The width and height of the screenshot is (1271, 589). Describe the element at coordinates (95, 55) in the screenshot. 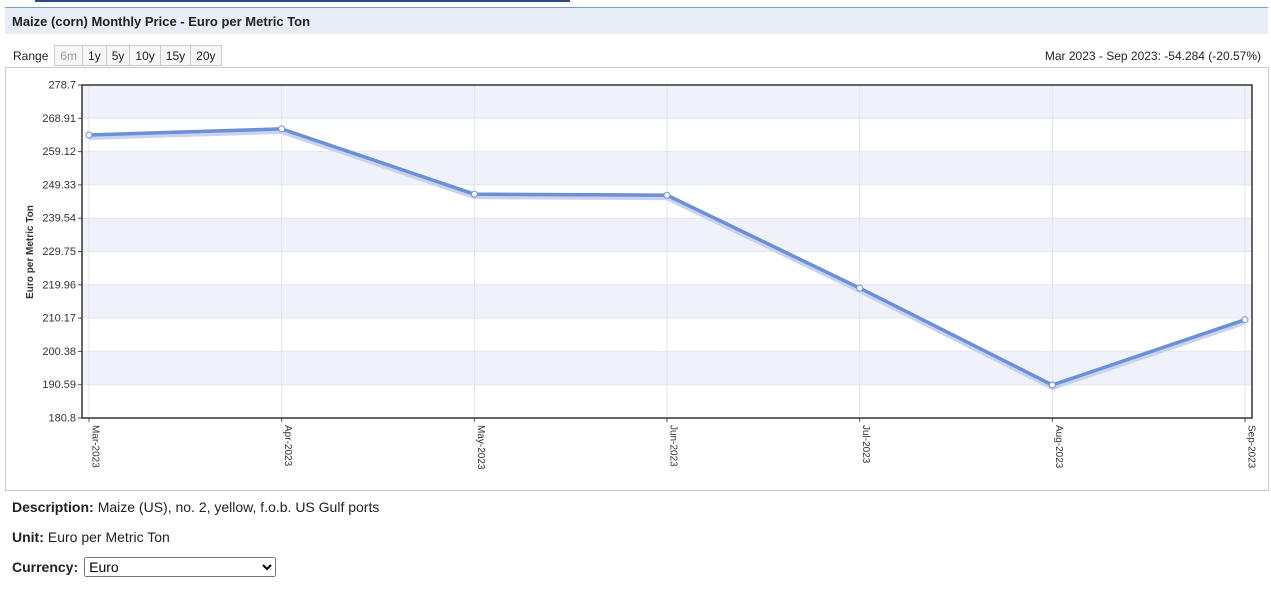

I see `range-button: 1y` at that location.